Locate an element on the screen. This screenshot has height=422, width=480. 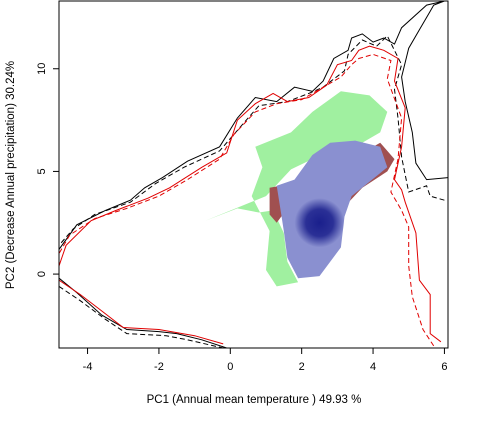
x-tick-label: -4 is located at coordinates (88, 367).